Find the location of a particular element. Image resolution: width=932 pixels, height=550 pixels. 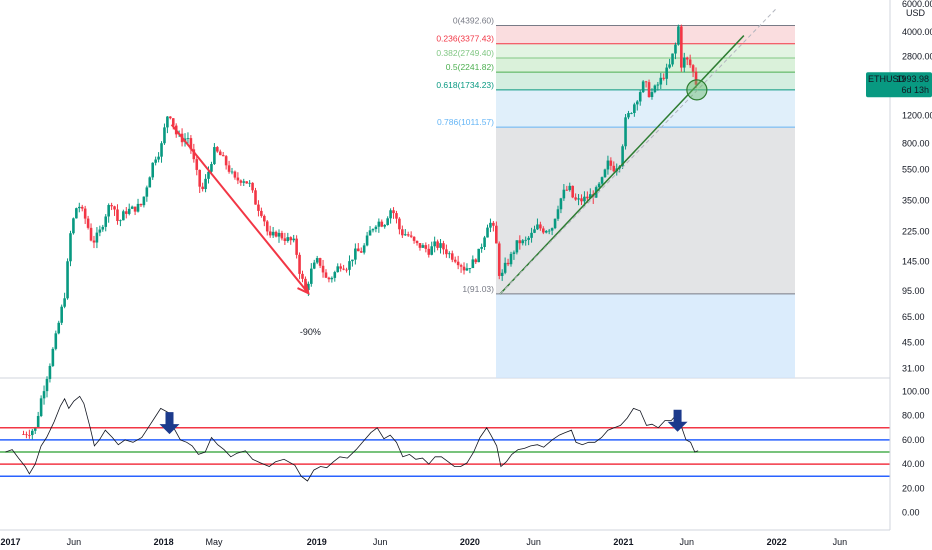

price-axis-tick: 4000.00 is located at coordinates (917, 32).